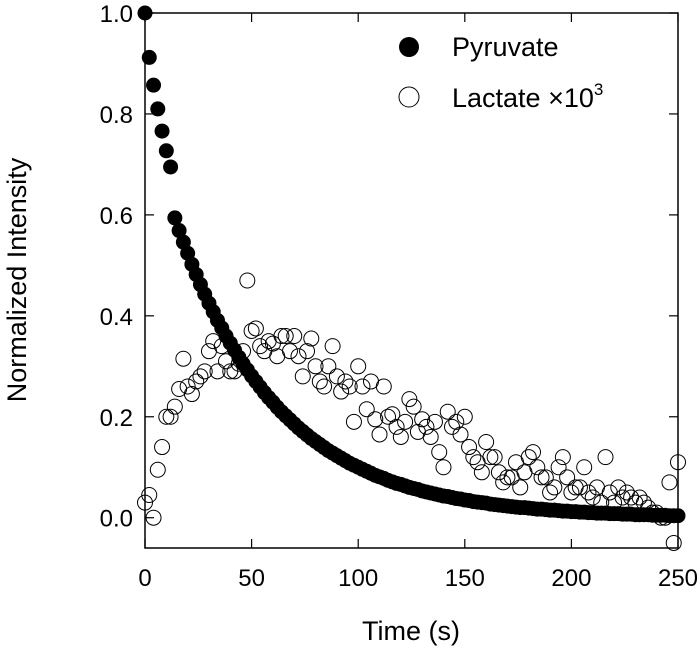  What do you see at coordinates (409, 97) in the screenshot?
I see `legend-lactate-marker` at bounding box center [409, 97].